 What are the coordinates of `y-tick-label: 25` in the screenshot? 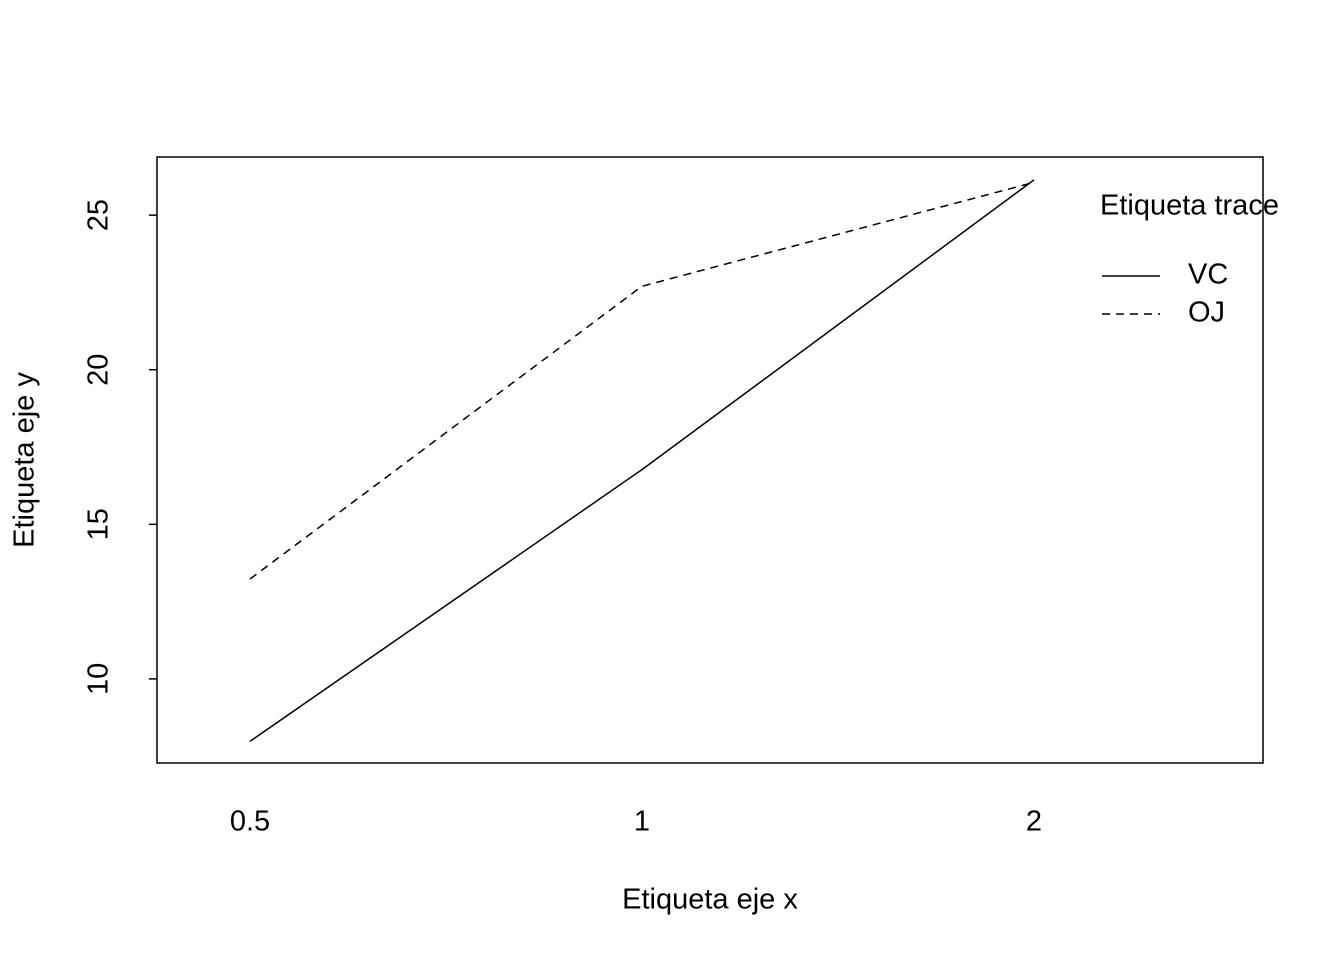 It's located at (99, 215).